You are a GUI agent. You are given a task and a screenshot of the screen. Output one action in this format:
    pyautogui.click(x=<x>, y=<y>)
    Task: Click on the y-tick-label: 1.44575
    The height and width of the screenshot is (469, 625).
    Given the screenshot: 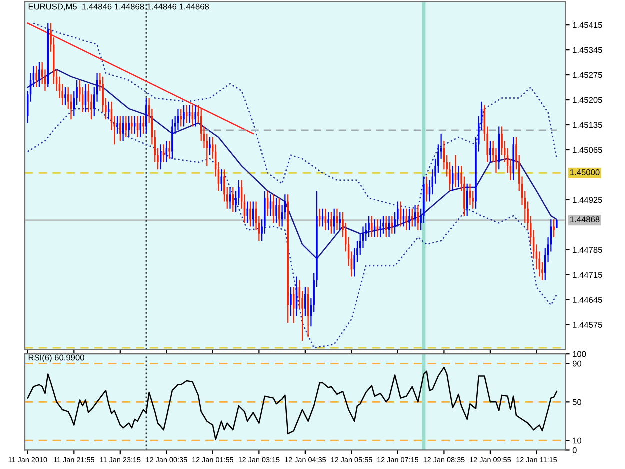 What is the action you would take?
    pyautogui.click(x=587, y=325)
    